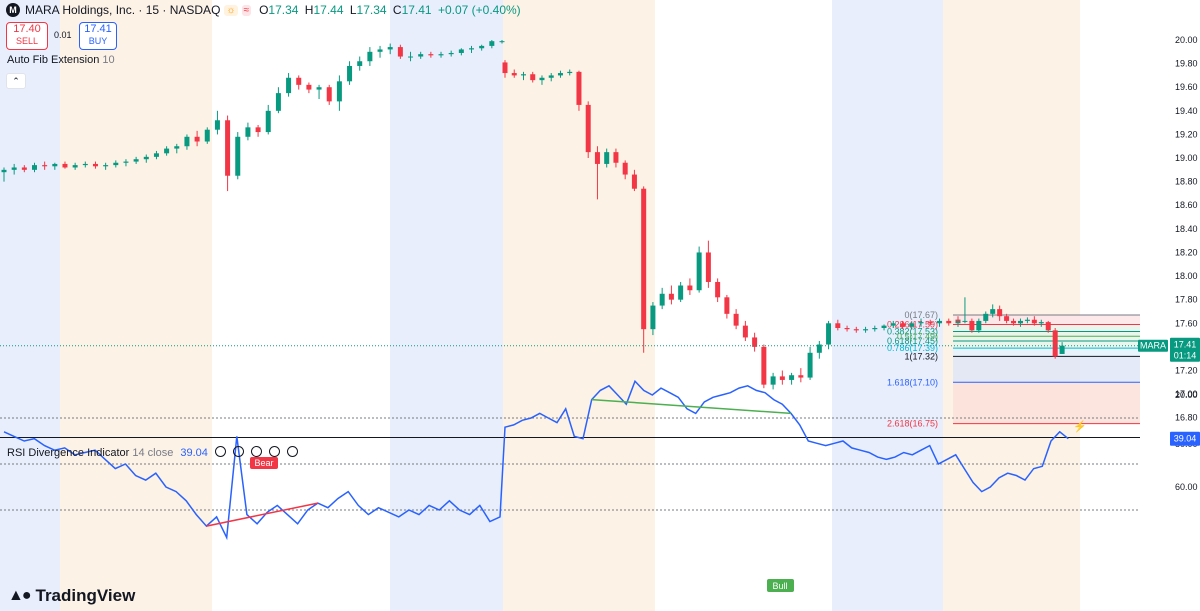  Describe the element at coordinates (912, 382) in the screenshot. I see `fib-level-label: 1.618(17.10)` at that location.